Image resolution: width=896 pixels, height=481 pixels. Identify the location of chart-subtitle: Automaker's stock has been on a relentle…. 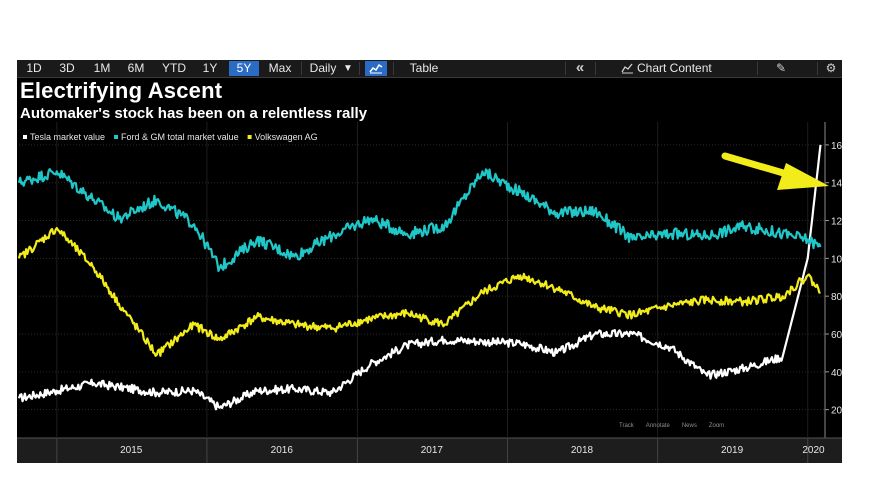
(194, 113).